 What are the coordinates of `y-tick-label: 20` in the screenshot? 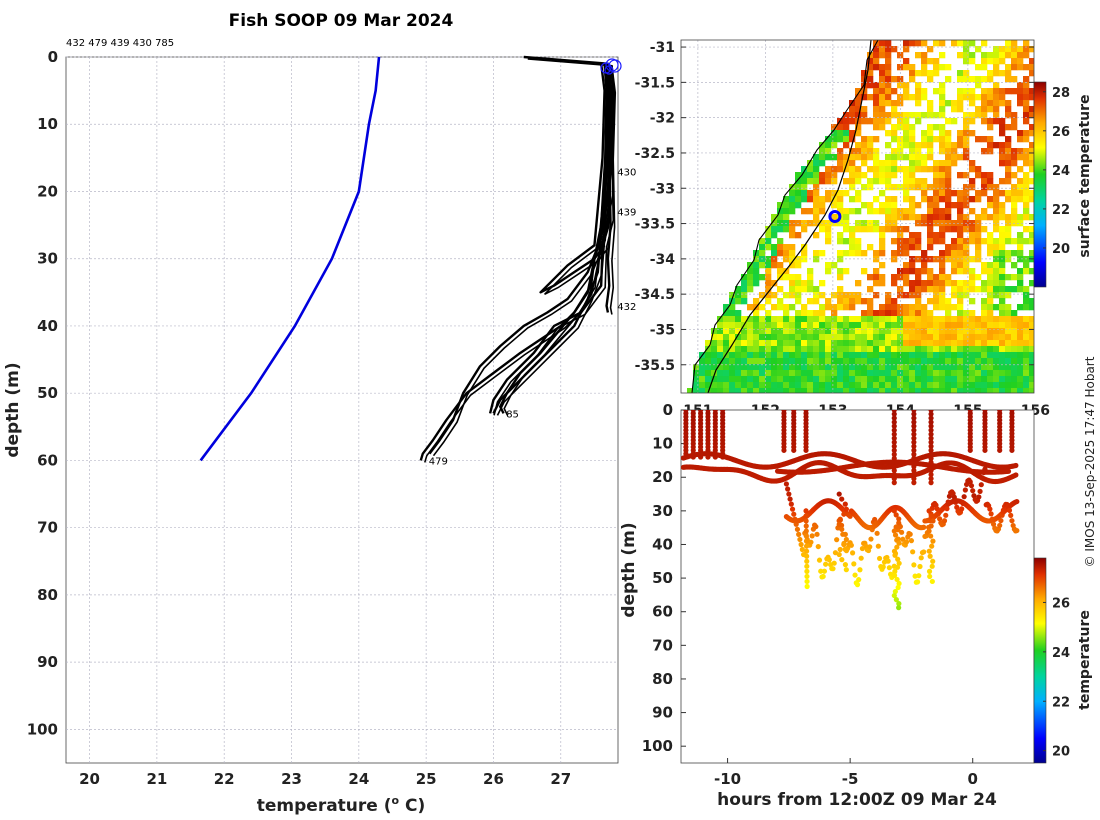 It's located at (47, 191).